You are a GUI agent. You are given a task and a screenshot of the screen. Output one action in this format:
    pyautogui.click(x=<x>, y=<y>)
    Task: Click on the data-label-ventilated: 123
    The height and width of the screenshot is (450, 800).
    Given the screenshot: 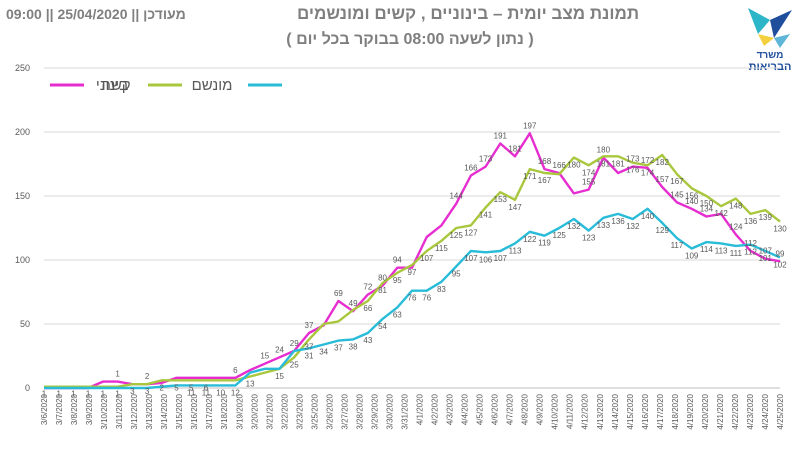 What is the action you would take?
    pyautogui.click(x=589, y=238)
    